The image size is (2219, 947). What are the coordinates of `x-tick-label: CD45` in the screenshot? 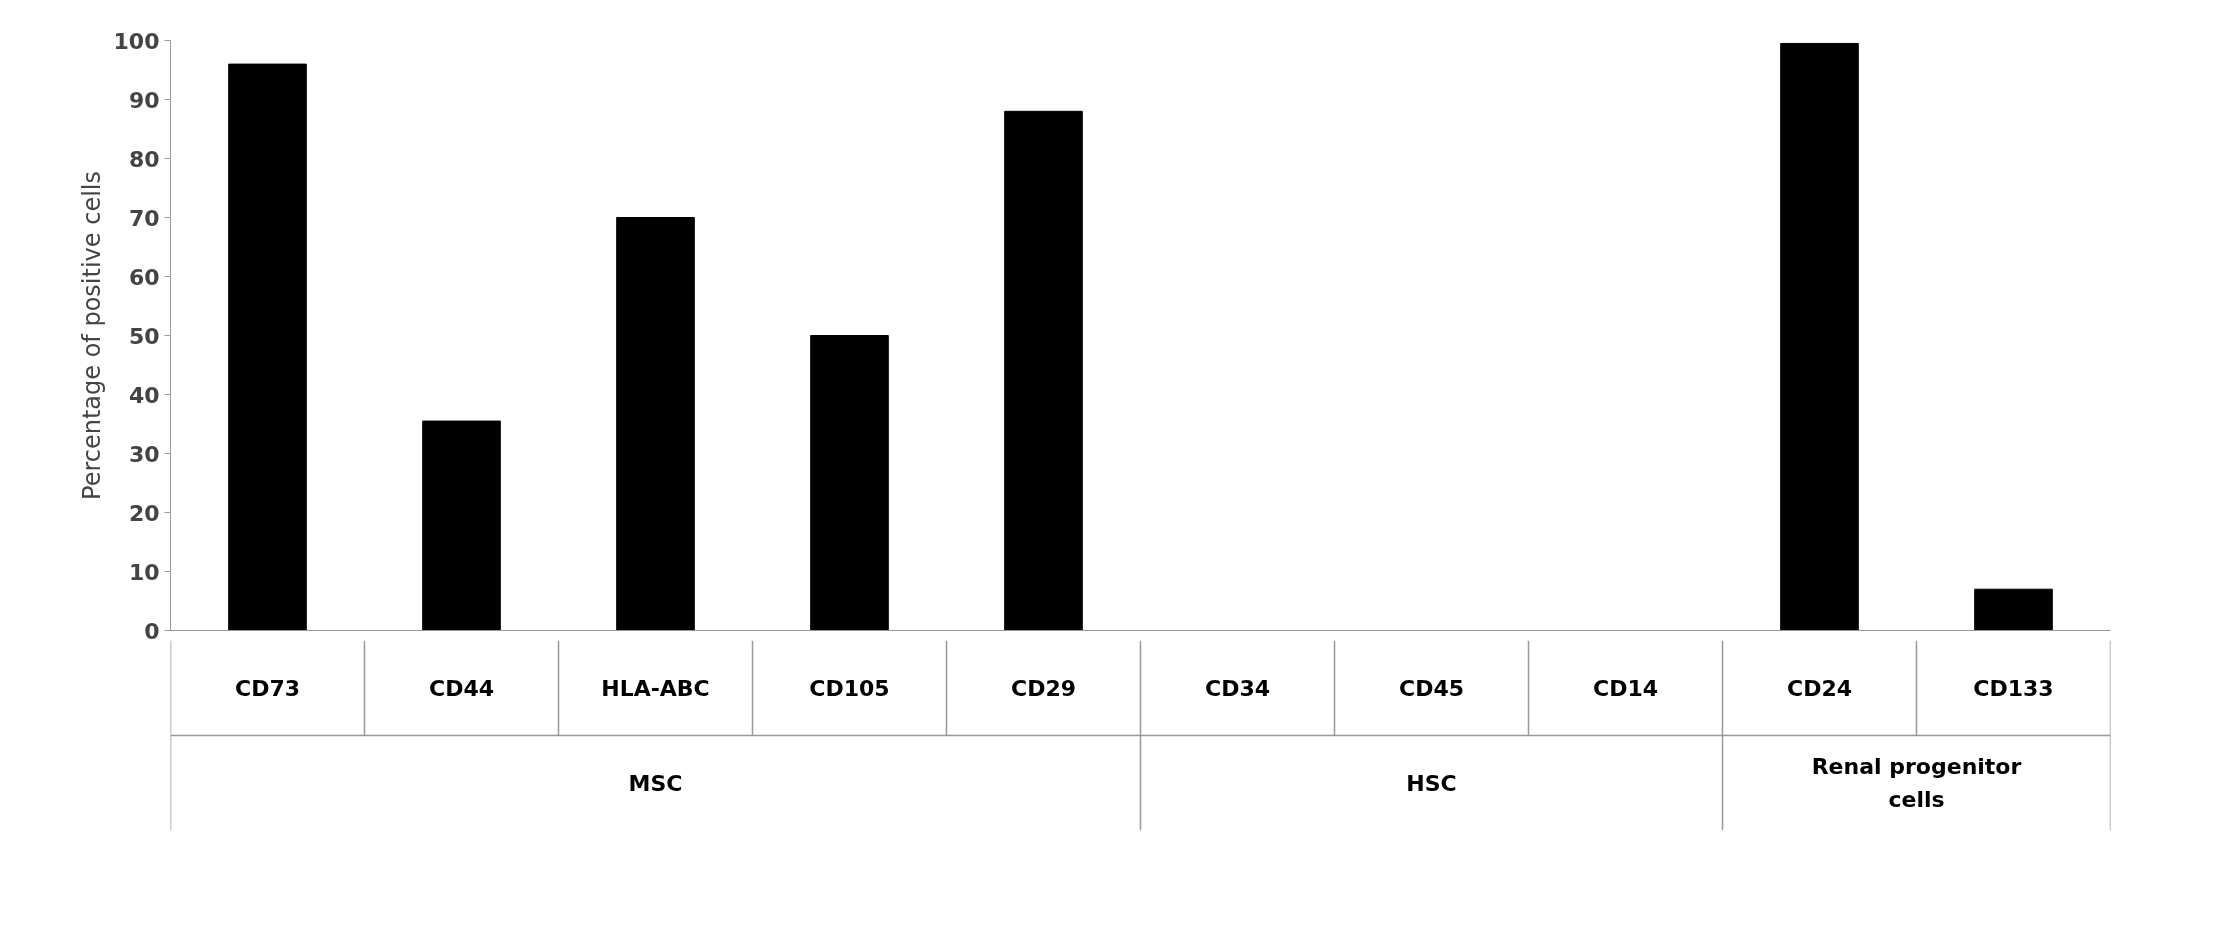 It's located at (1431, 688).